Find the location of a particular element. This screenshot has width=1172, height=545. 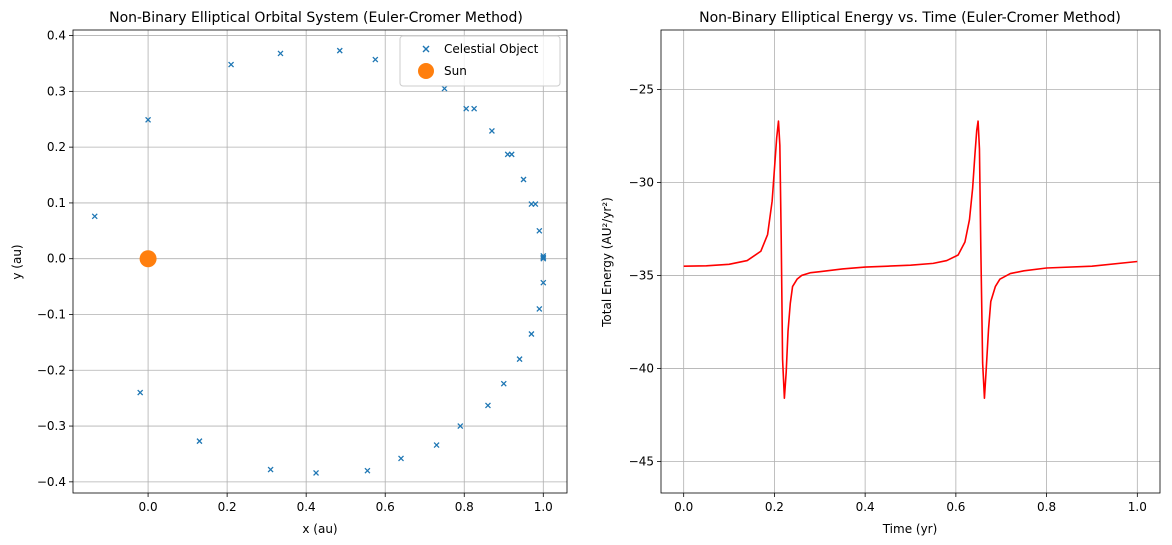

energy-y-tick-label: −35 is located at coordinates (641, 275).